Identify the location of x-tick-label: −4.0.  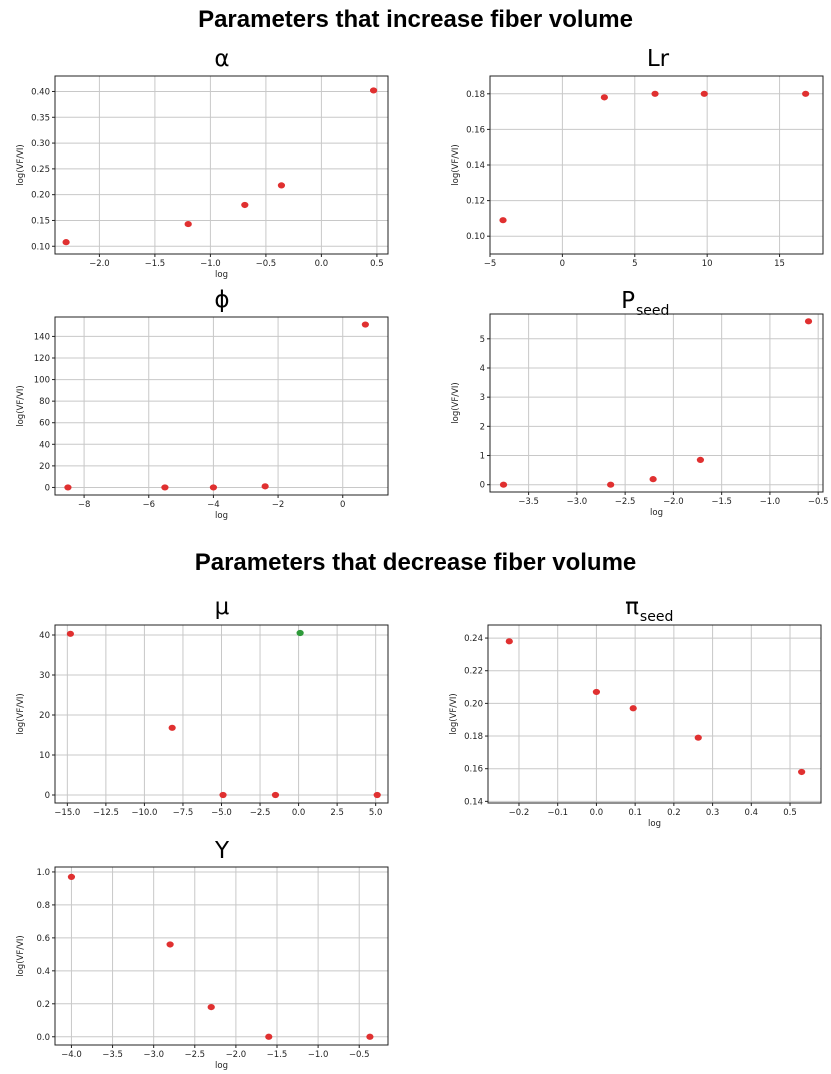
(71, 1055).